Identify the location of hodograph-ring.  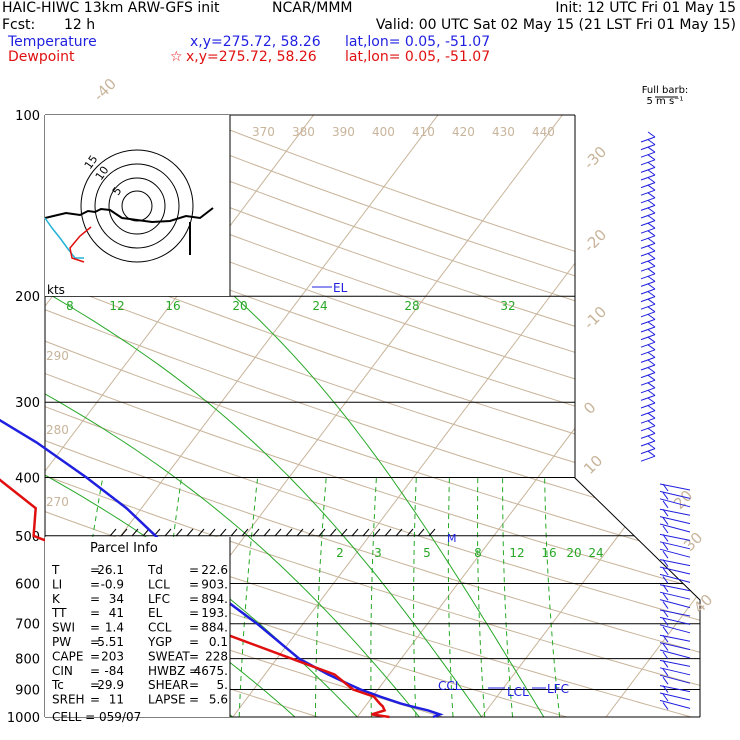
(137, 206).